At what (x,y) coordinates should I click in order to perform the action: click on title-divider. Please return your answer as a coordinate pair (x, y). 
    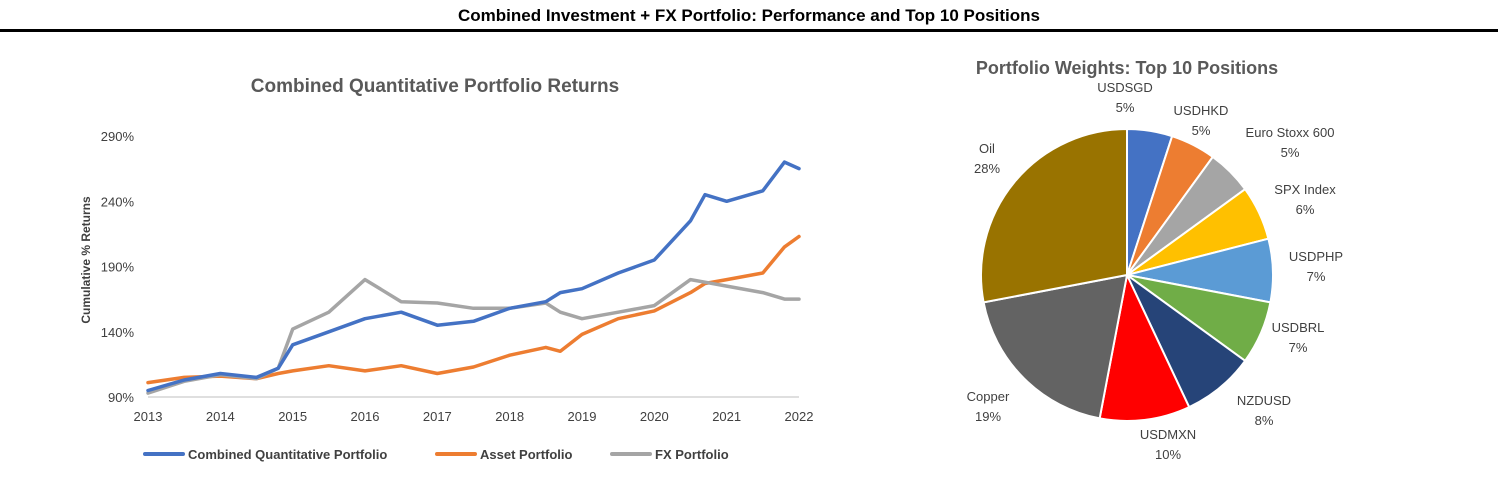
    Looking at the image, I should click on (749, 30).